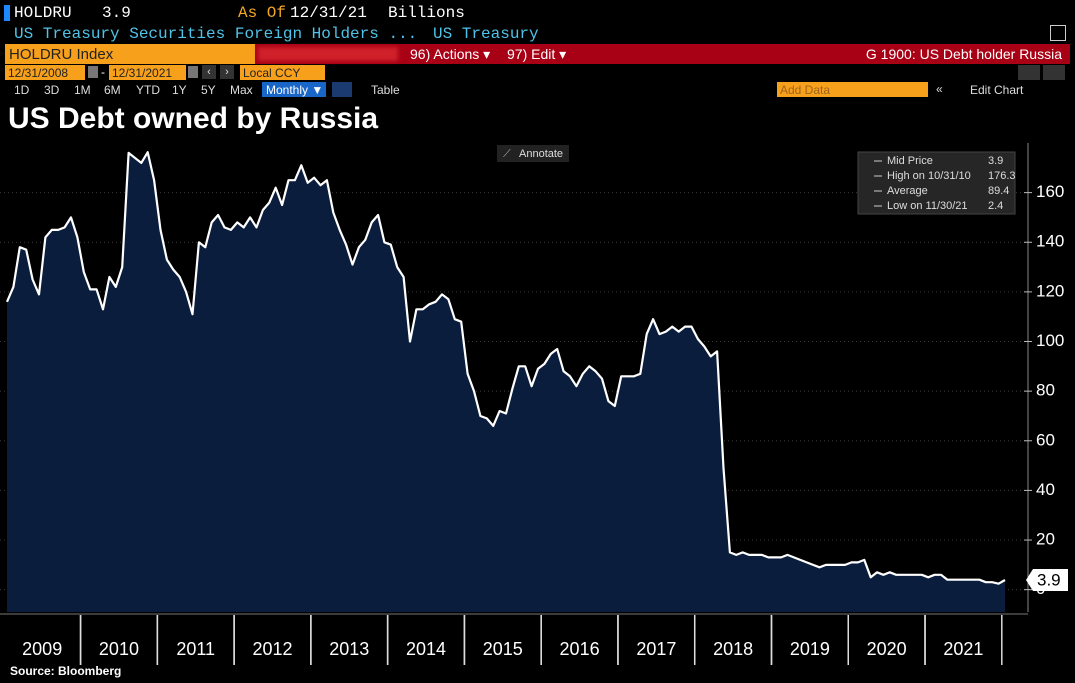  Describe the element at coordinates (328, 54) in the screenshot. I see `blurred-field` at that location.